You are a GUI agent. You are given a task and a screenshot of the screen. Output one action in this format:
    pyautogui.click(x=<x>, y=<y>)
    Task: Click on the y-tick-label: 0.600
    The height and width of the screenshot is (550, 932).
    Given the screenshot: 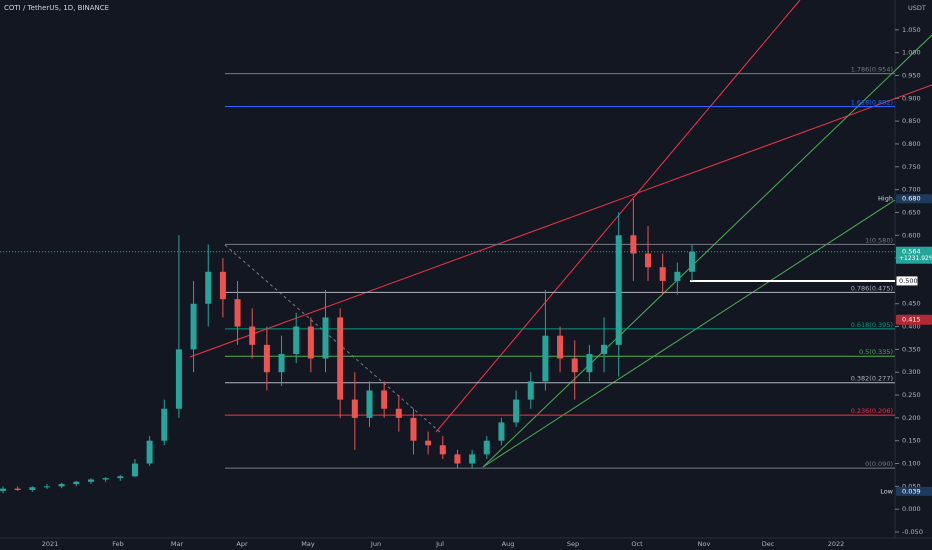 What is the action you would take?
    pyautogui.click(x=911, y=235)
    